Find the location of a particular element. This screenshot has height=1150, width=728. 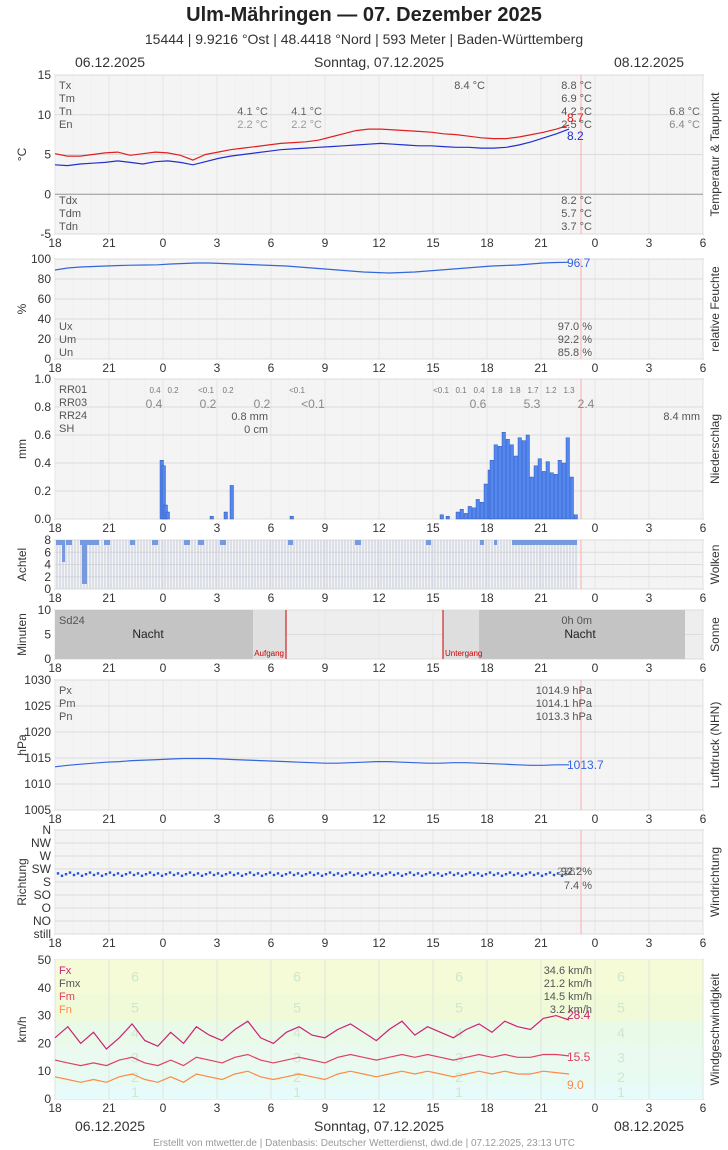

y-tick-label: 0.4 is located at coordinates (42, 463).